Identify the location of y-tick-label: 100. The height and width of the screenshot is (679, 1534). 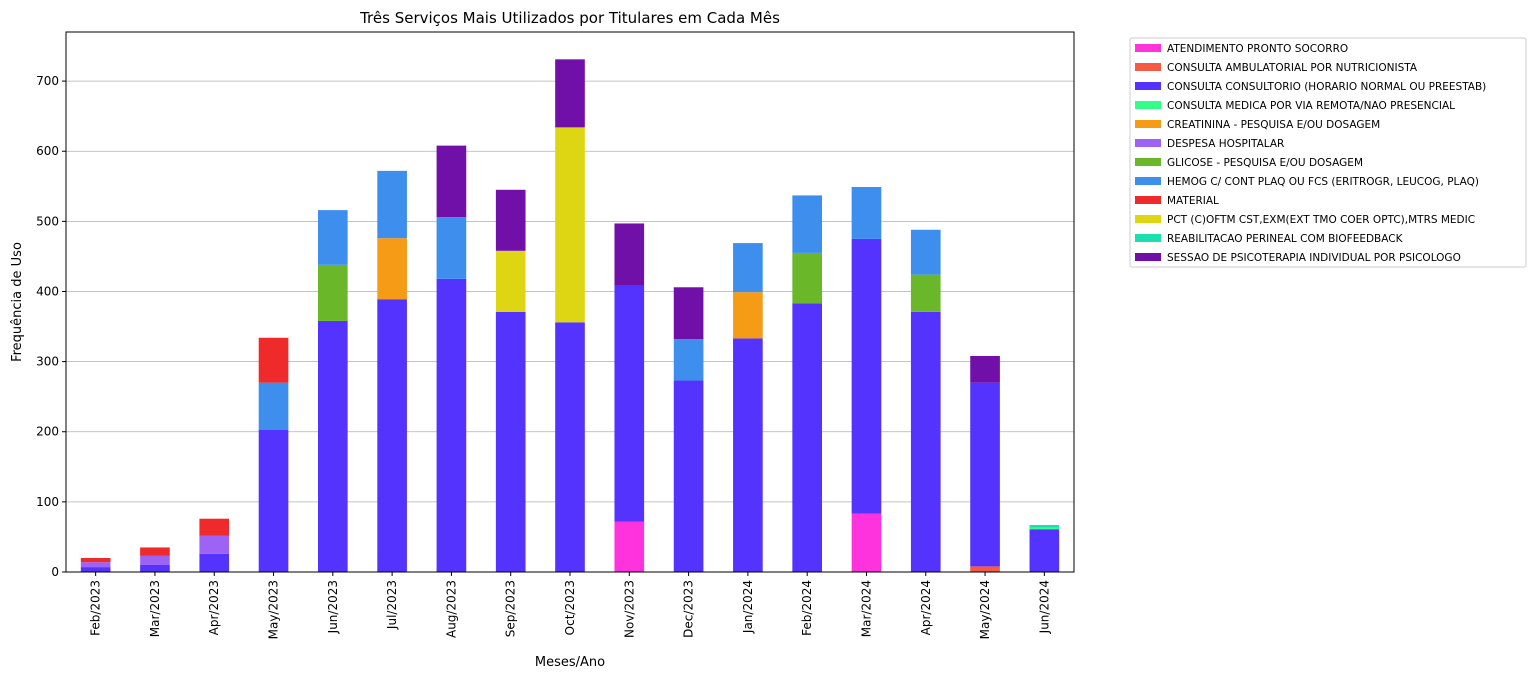
(47, 502).